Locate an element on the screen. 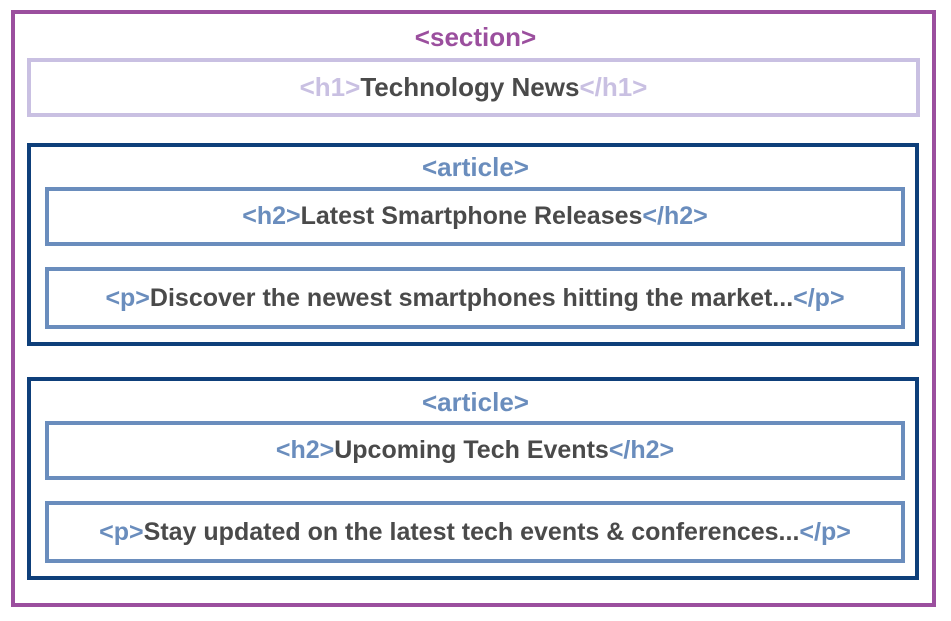 The height and width of the screenshot is (621, 951). h2-box-1: <h2> Latest Smartphone Releases </h2> is located at coordinates (475, 216).